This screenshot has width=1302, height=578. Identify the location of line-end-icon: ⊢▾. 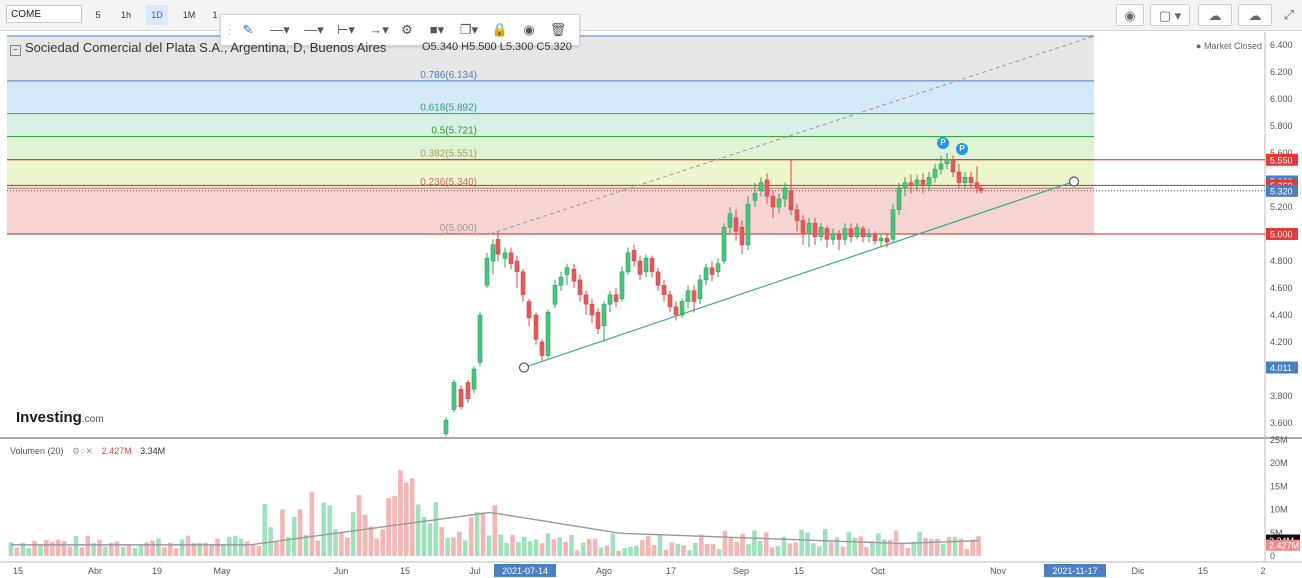
(346, 29).